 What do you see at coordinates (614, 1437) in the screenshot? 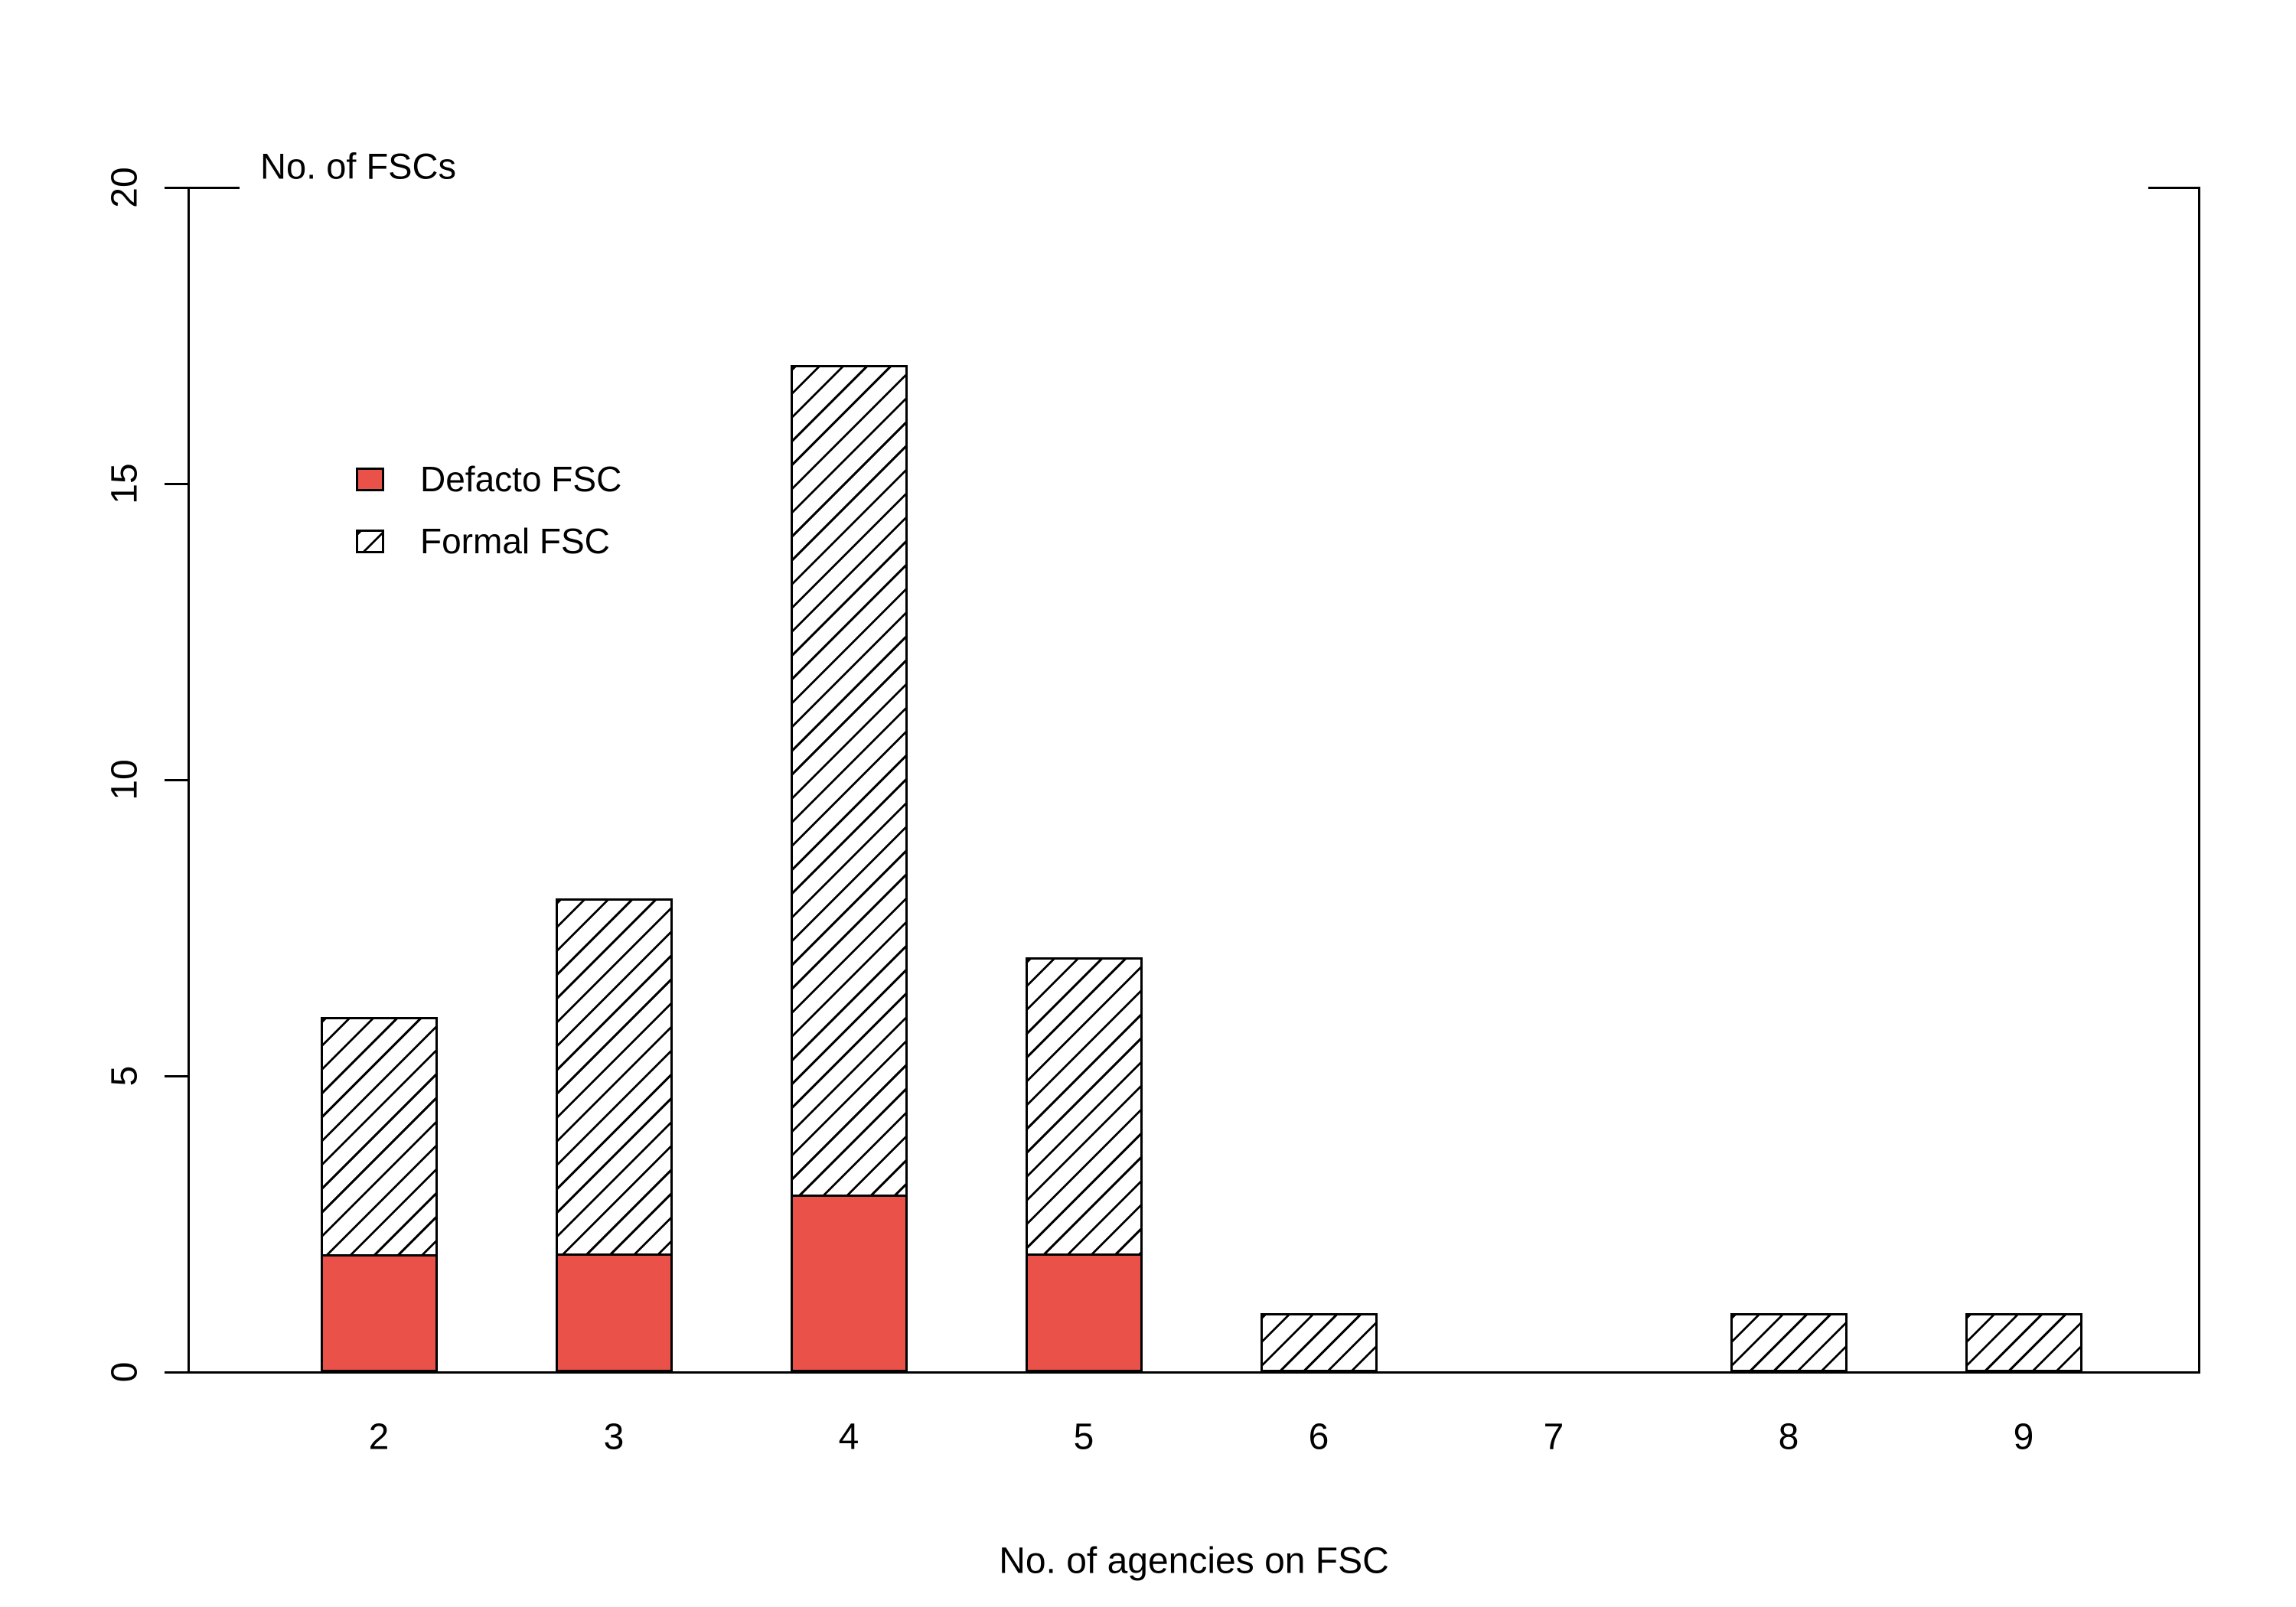
I see `x-tick-label: 3` at bounding box center [614, 1437].